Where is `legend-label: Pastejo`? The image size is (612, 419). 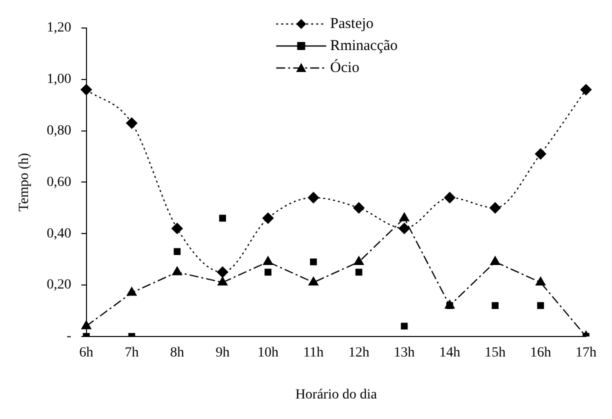 legend-label: Pastejo is located at coordinates (352, 24).